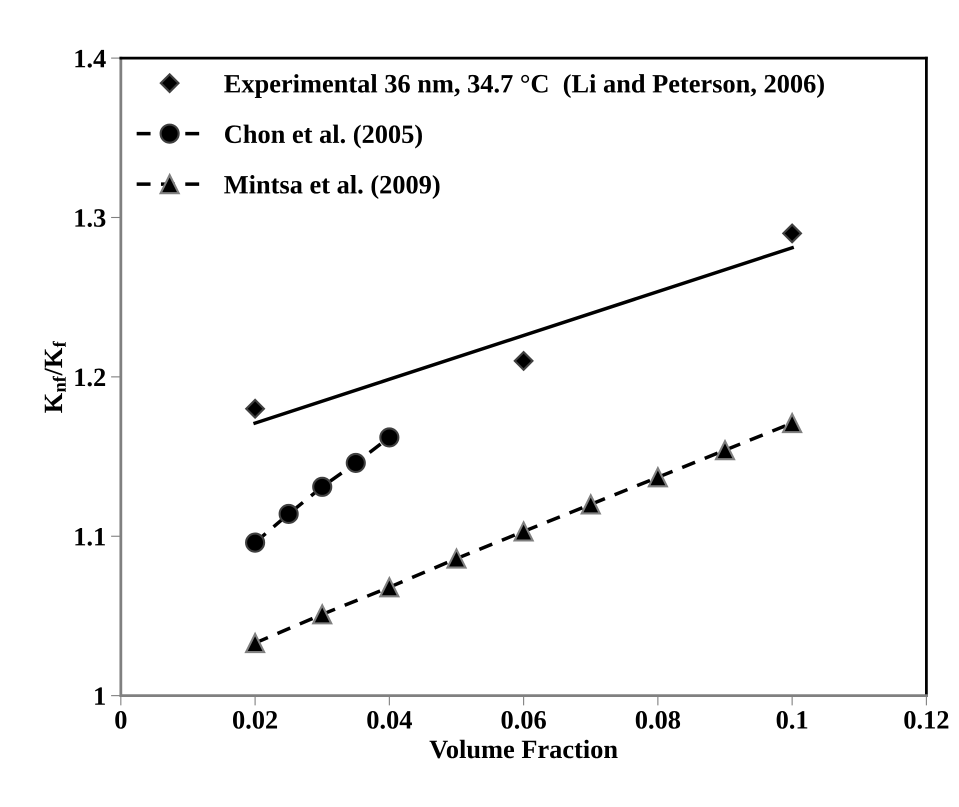  What do you see at coordinates (658, 719) in the screenshot?
I see `x-tick-label: 0.08` at bounding box center [658, 719].